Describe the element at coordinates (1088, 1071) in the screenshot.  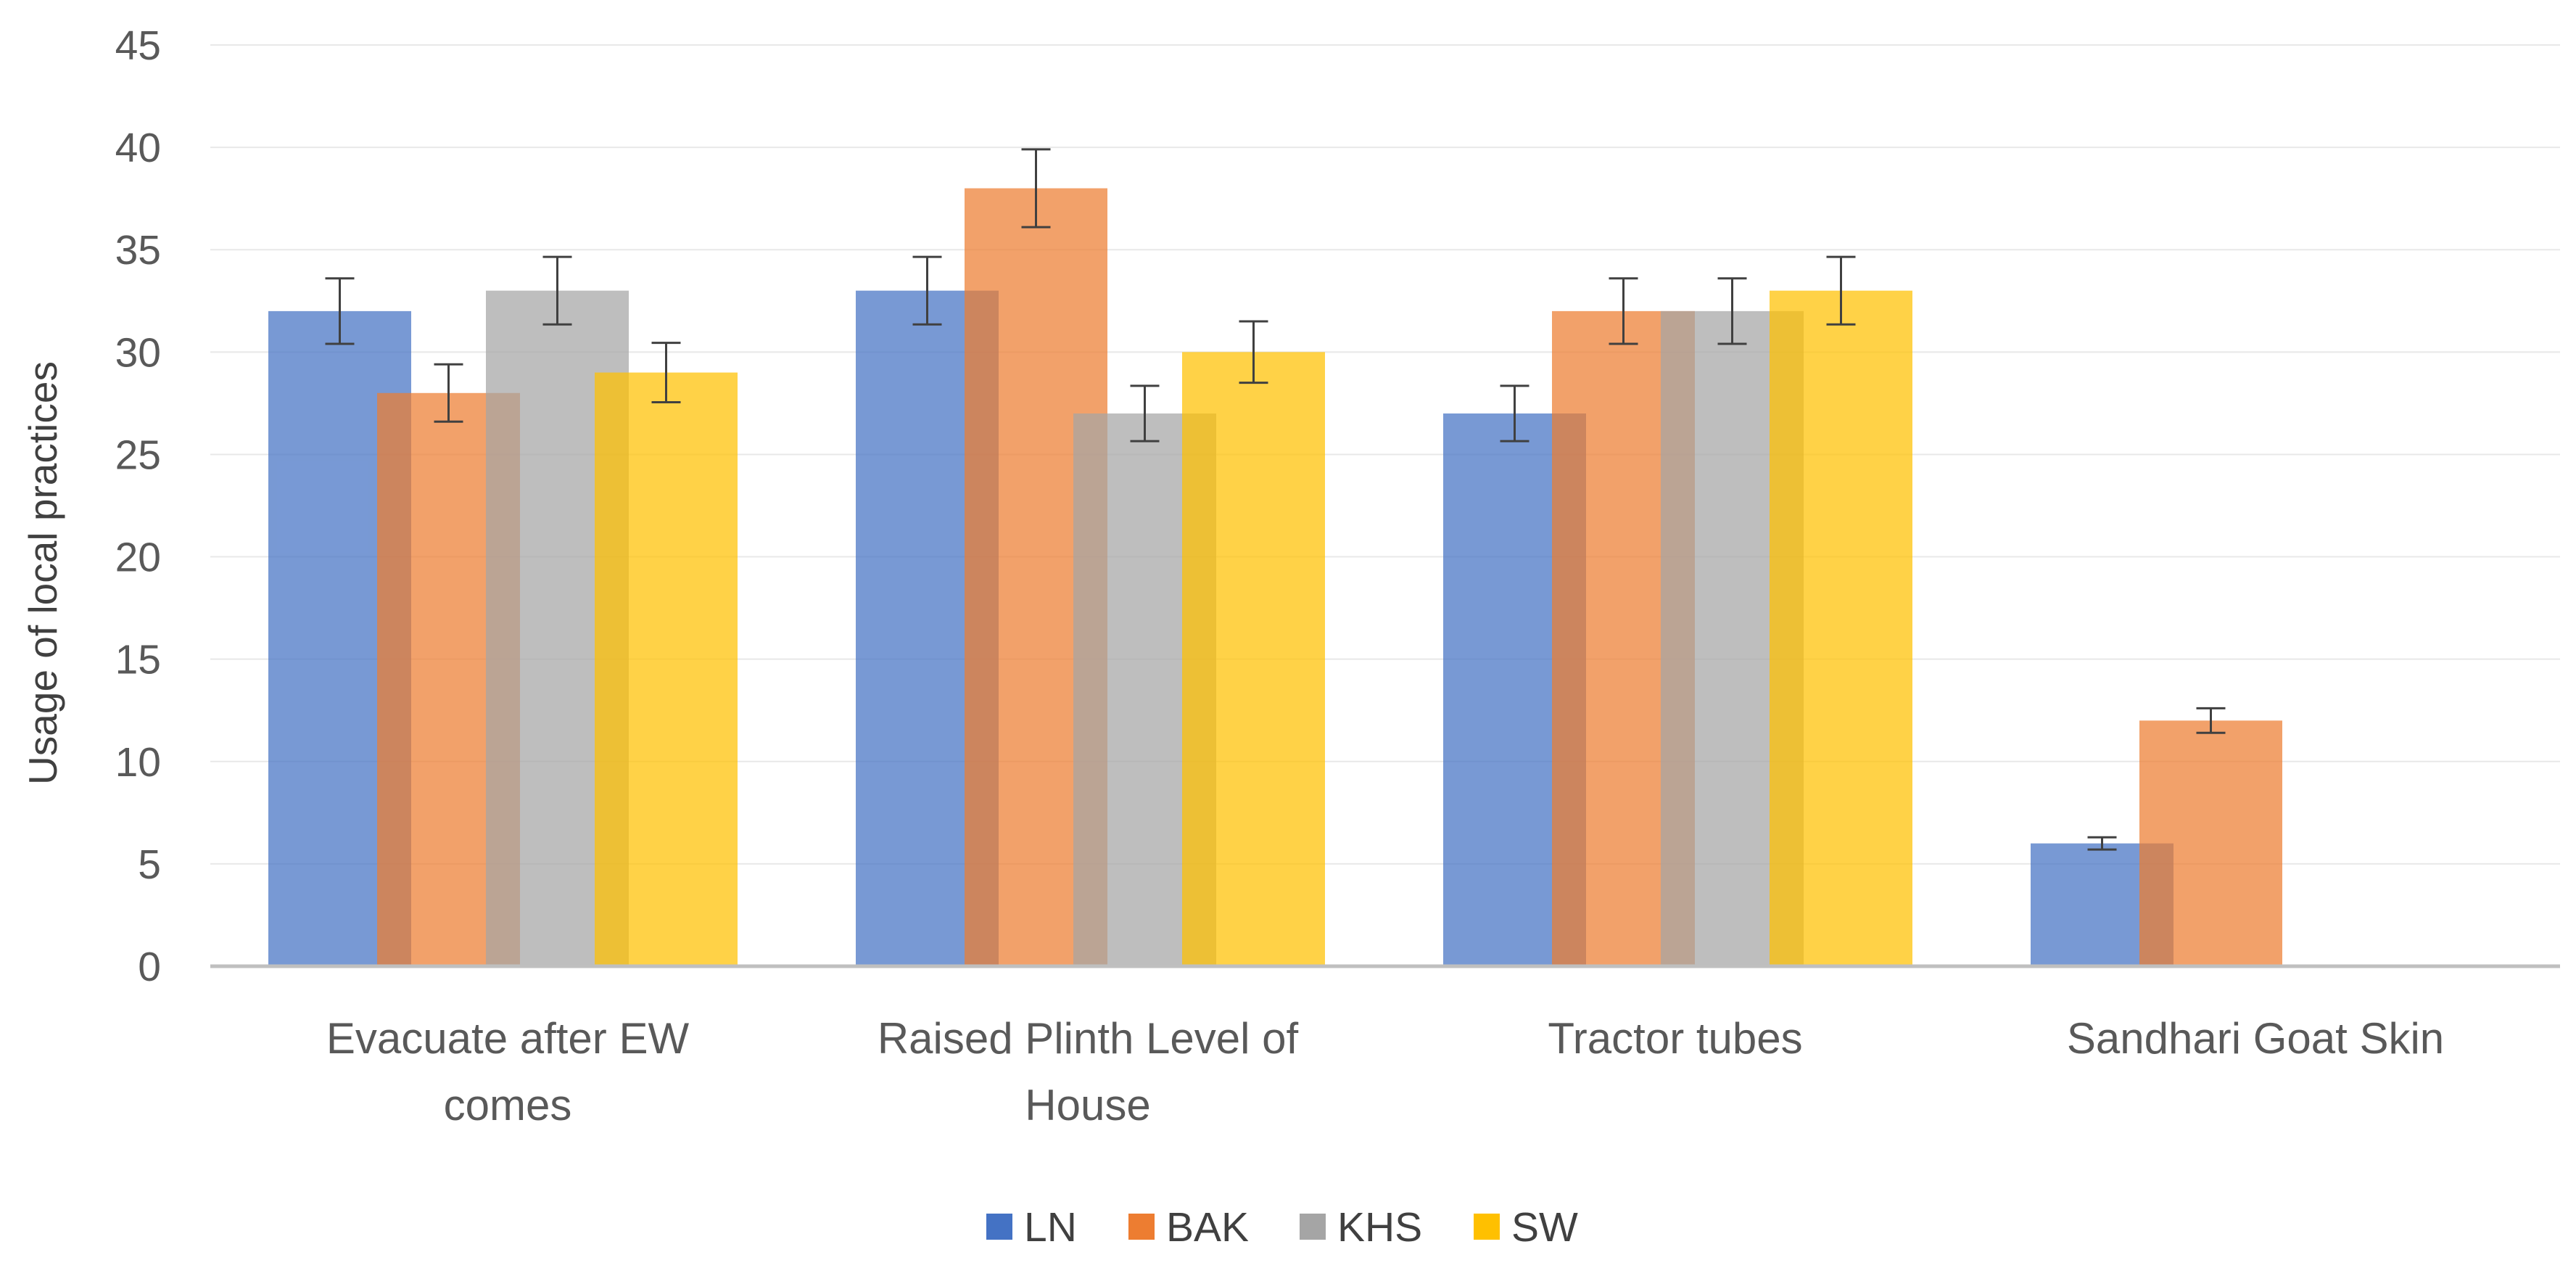
I see `x-category-label: Raised Plinth Level of House` at that location.